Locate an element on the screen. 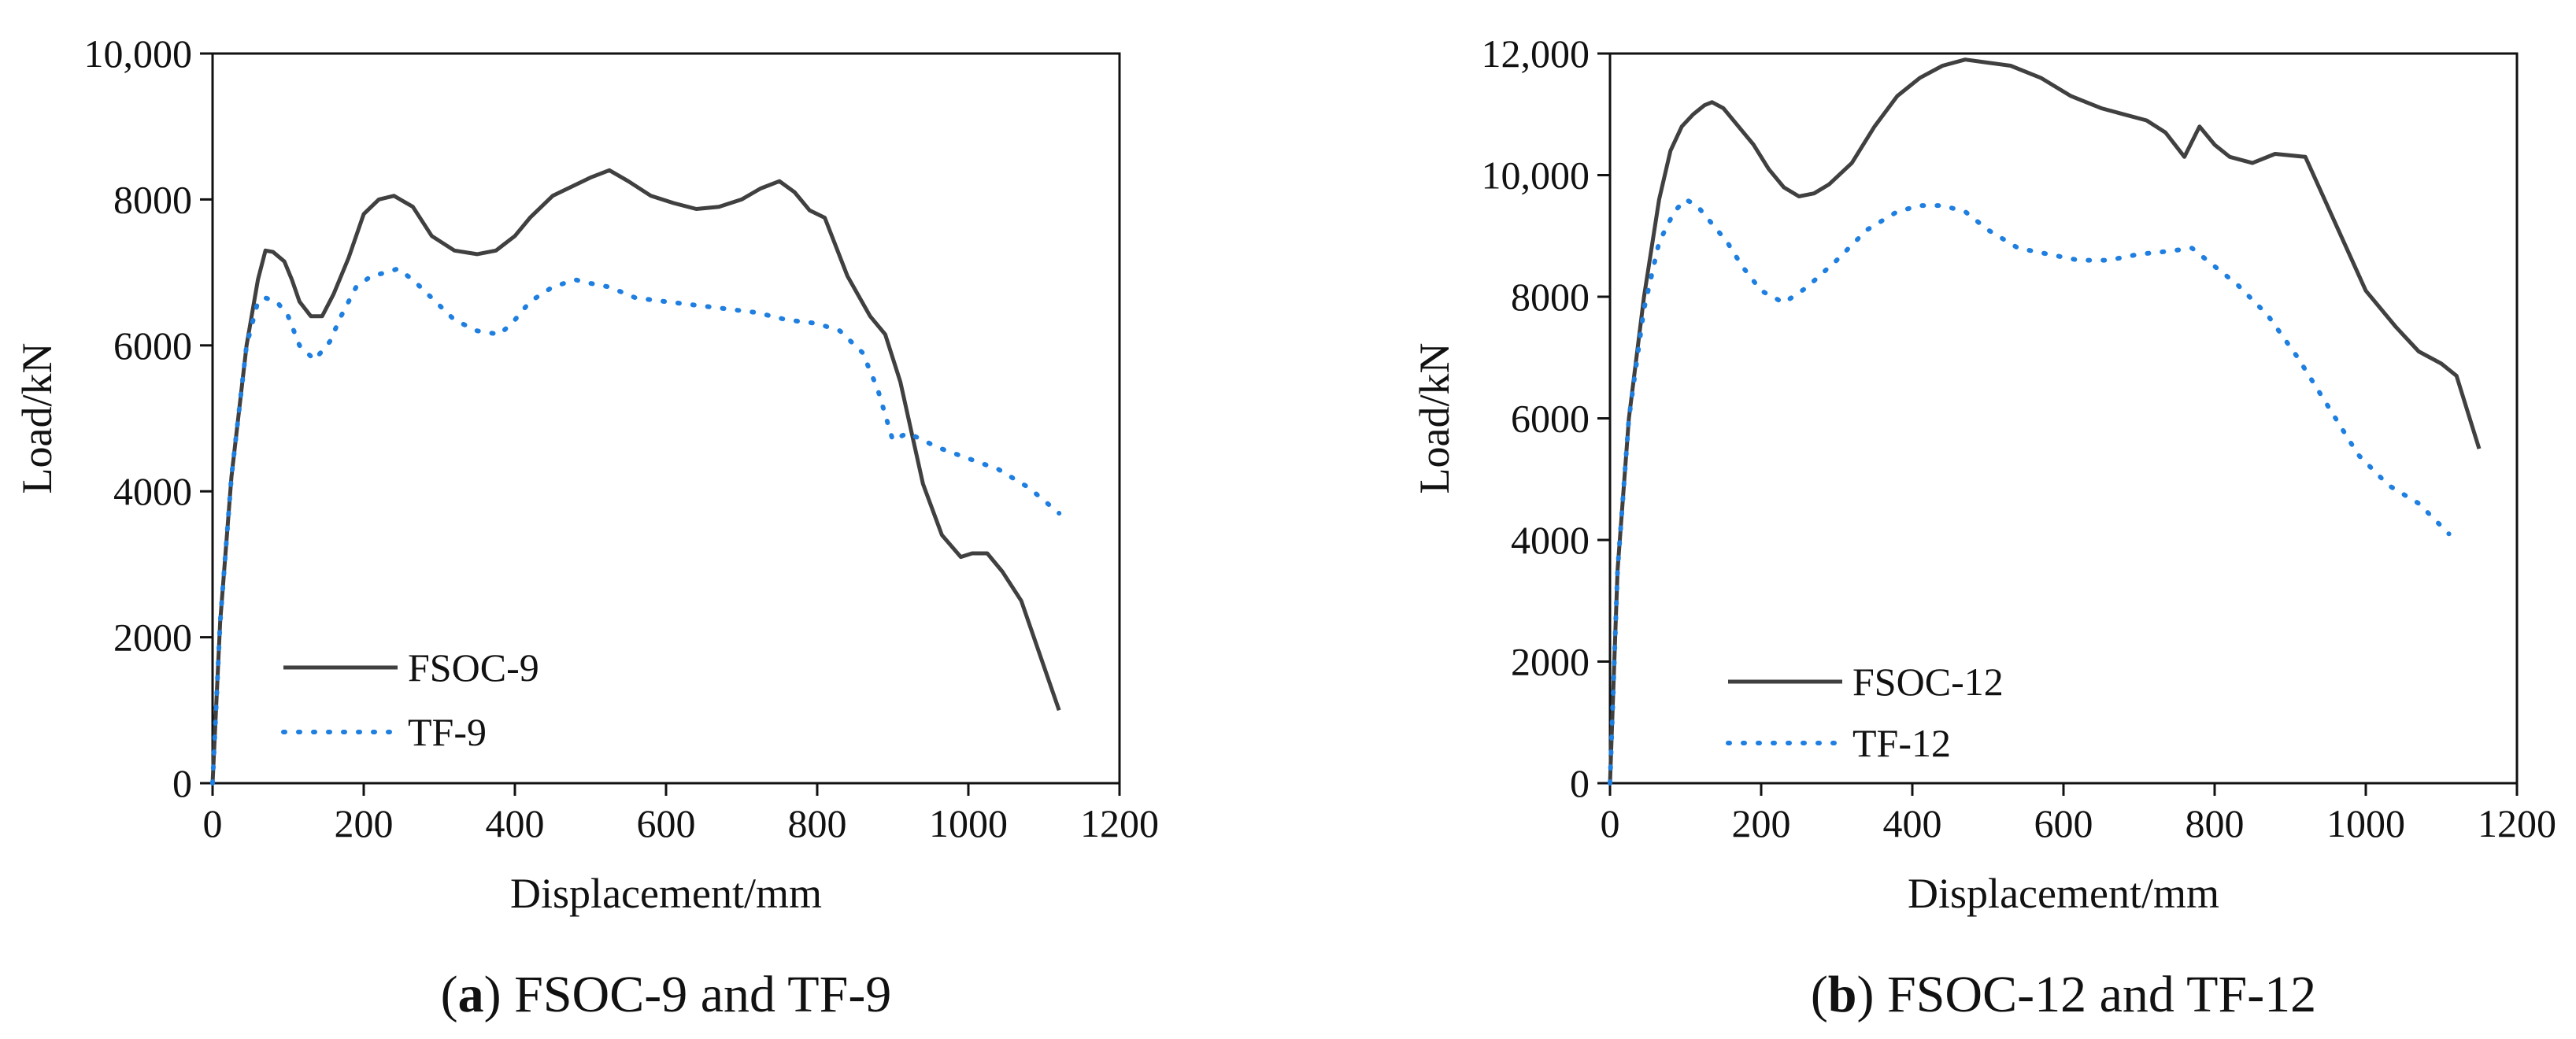 The height and width of the screenshot is (1039, 2576). caption-text: ) FSOC-9 and TF-9 is located at coordinates (688, 994).